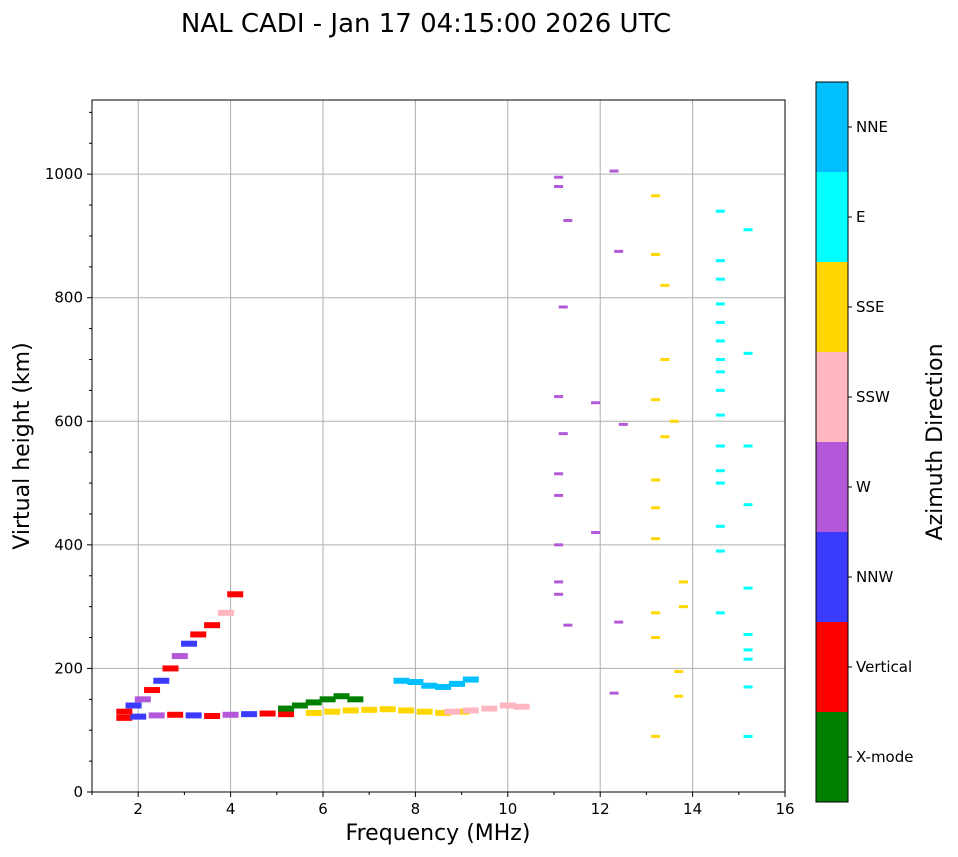 The width and height of the screenshot is (958, 857). What do you see at coordinates (323, 809) in the screenshot?
I see `x-tick-label: 6` at bounding box center [323, 809].